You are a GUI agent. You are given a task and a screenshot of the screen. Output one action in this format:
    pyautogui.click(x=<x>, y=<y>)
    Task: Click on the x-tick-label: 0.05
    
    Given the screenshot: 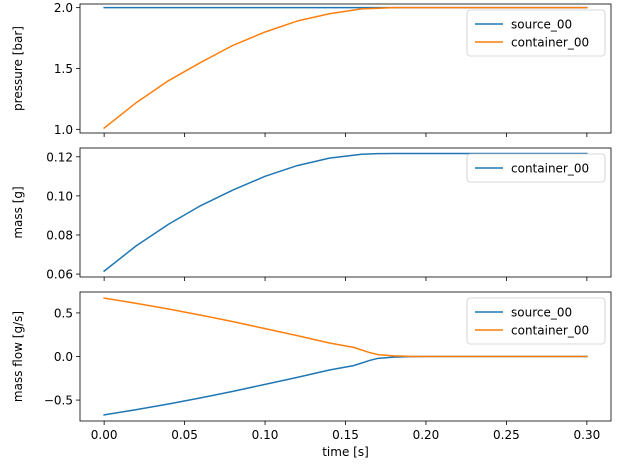 What is the action you would take?
    pyautogui.click(x=184, y=435)
    